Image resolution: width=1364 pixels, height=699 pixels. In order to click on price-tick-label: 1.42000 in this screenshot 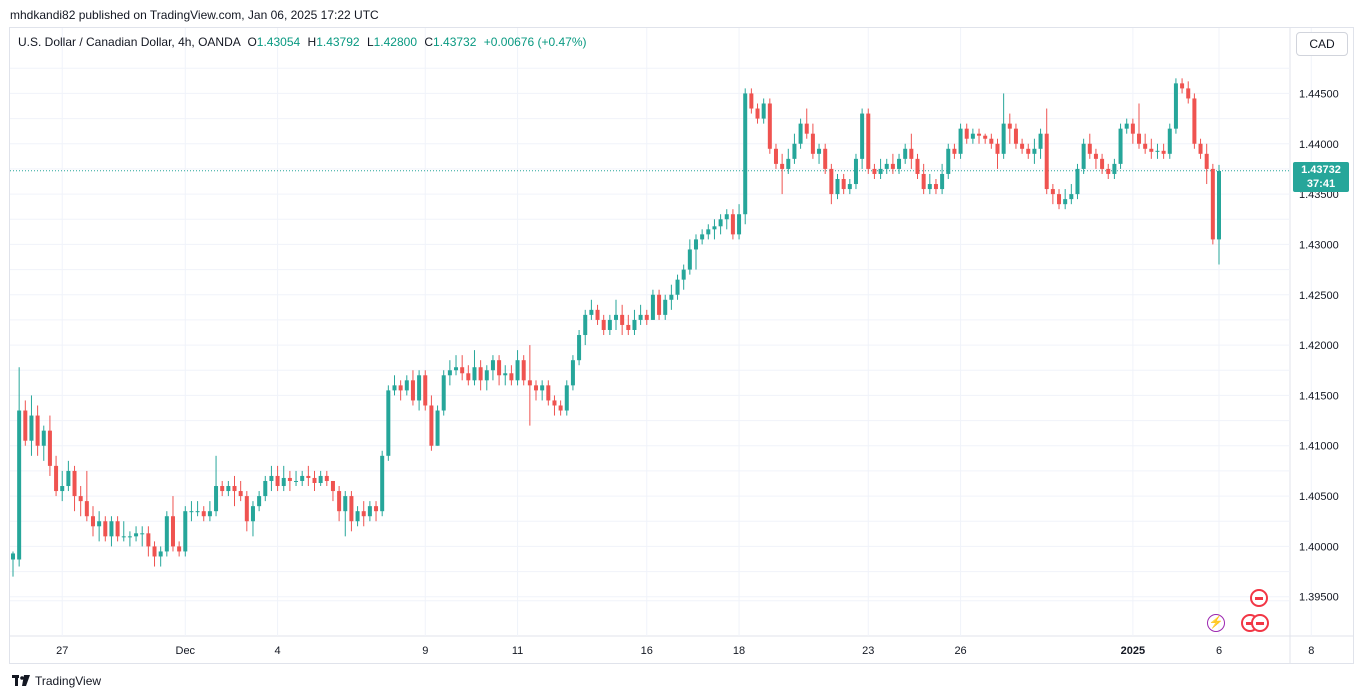, I will do `click(1319, 346)`.